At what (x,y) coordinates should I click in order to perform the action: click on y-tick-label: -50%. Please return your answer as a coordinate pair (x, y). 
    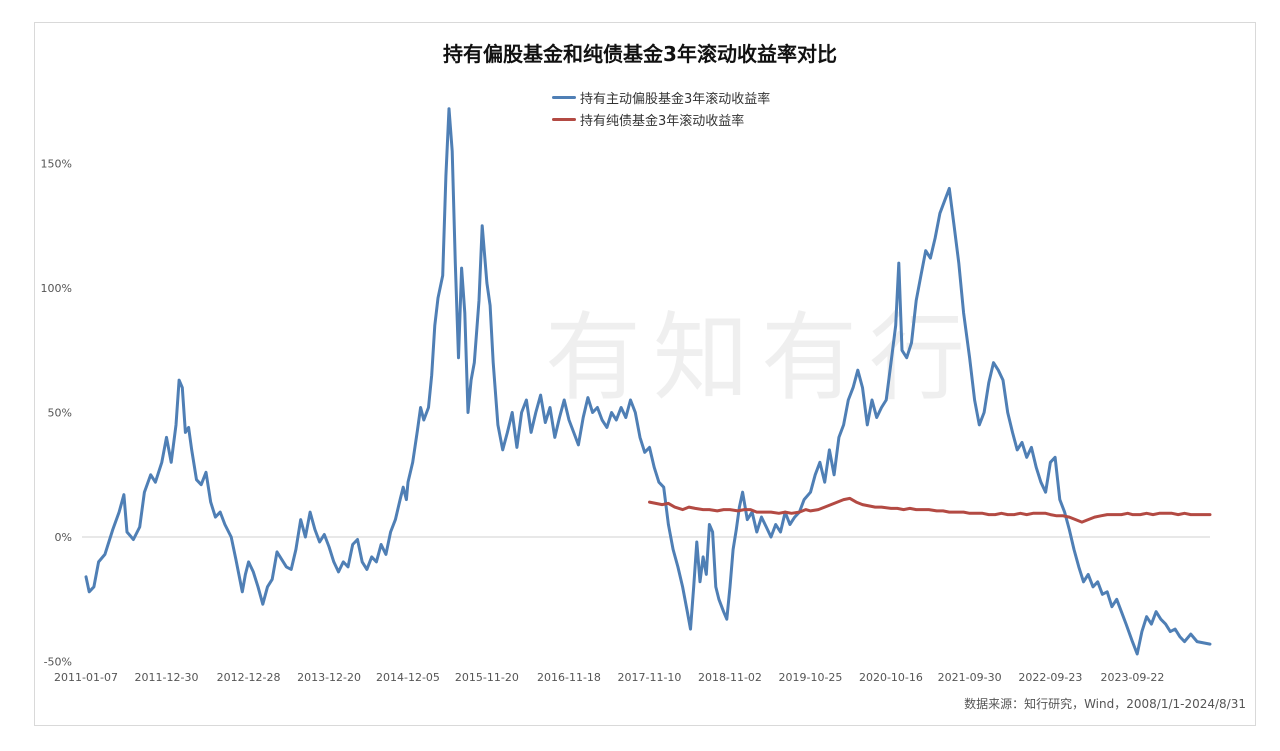
    Looking at the image, I should click on (58, 662).